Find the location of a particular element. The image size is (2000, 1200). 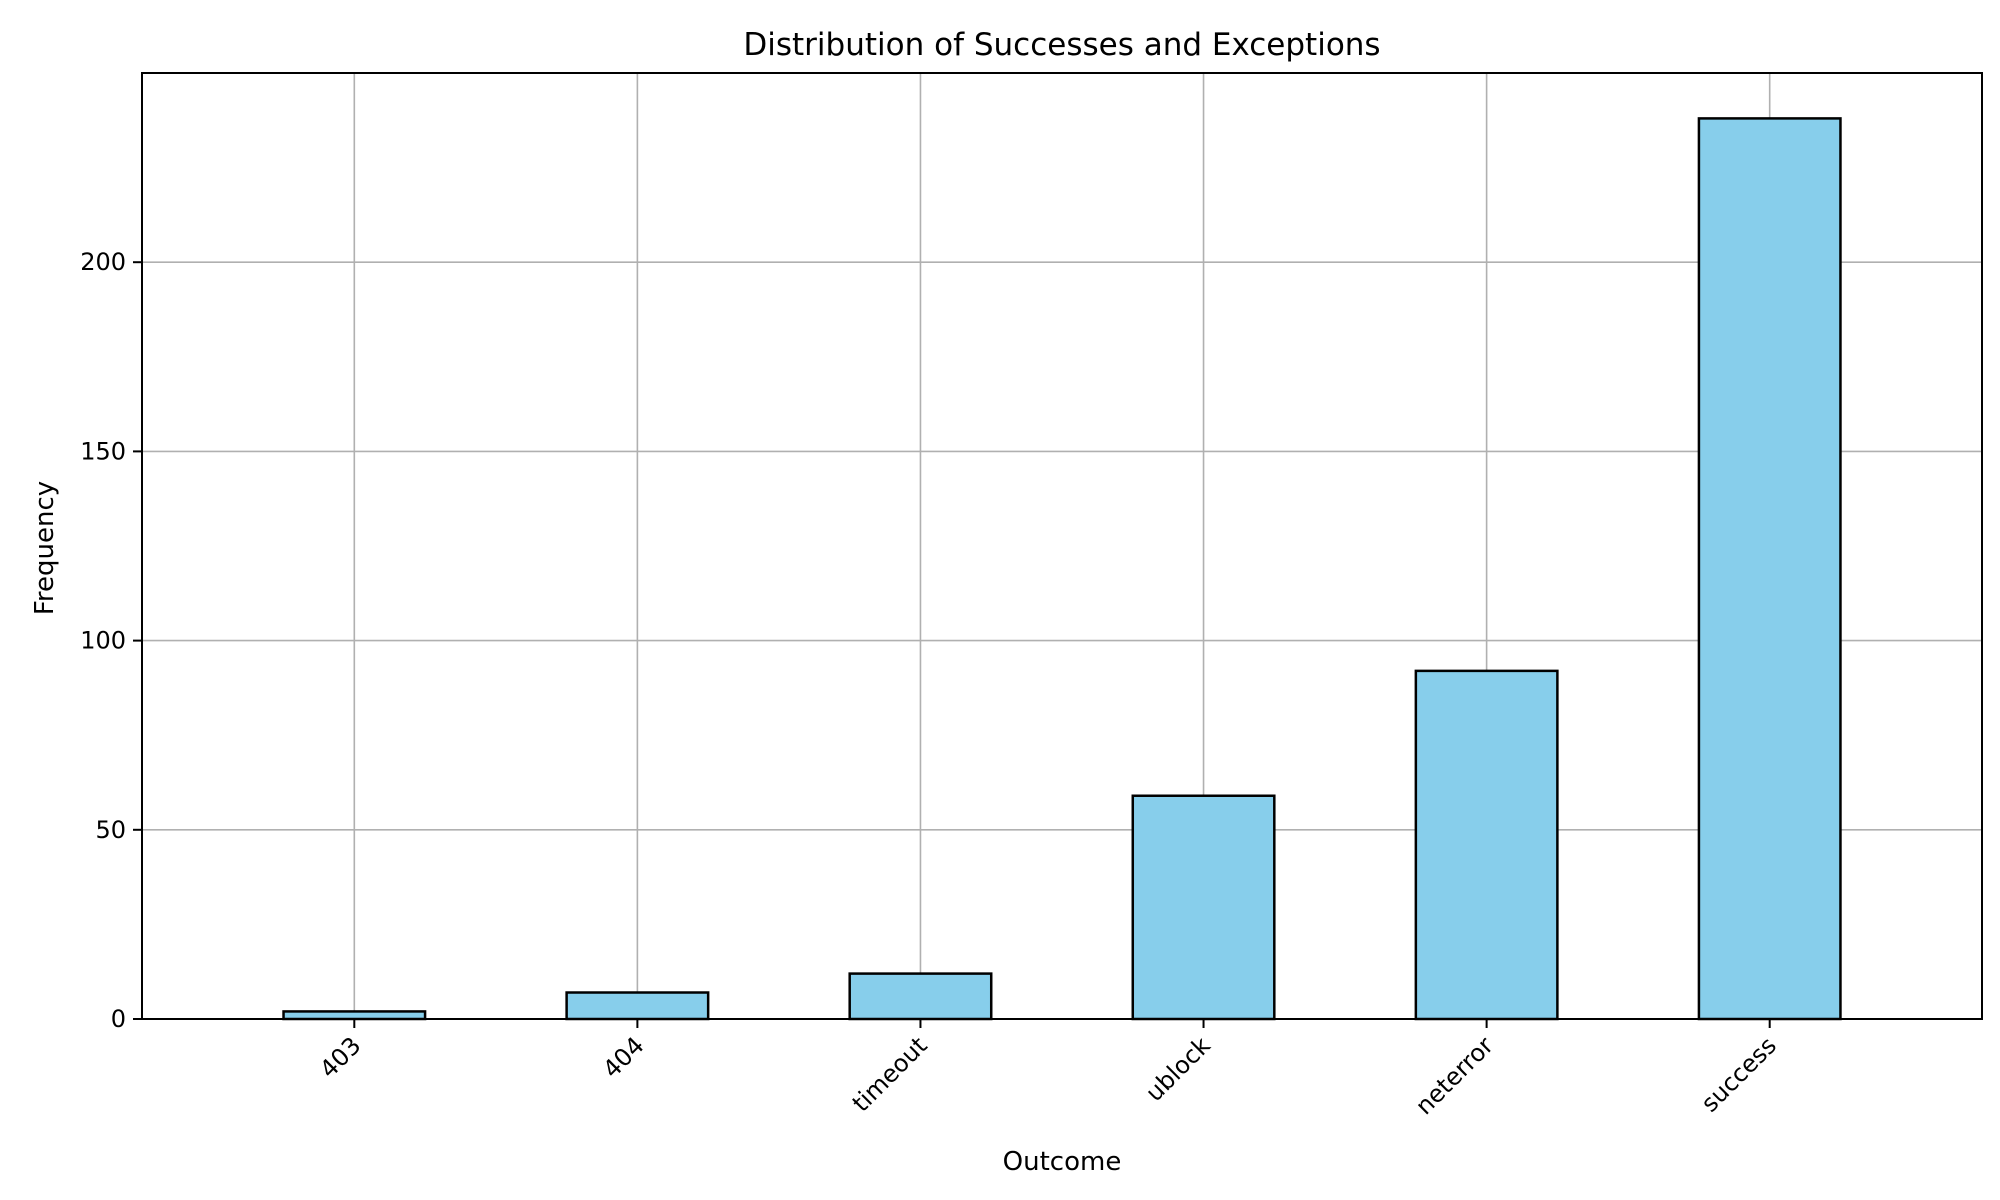

y-tick-label: 100 is located at coordinates (103, 641).